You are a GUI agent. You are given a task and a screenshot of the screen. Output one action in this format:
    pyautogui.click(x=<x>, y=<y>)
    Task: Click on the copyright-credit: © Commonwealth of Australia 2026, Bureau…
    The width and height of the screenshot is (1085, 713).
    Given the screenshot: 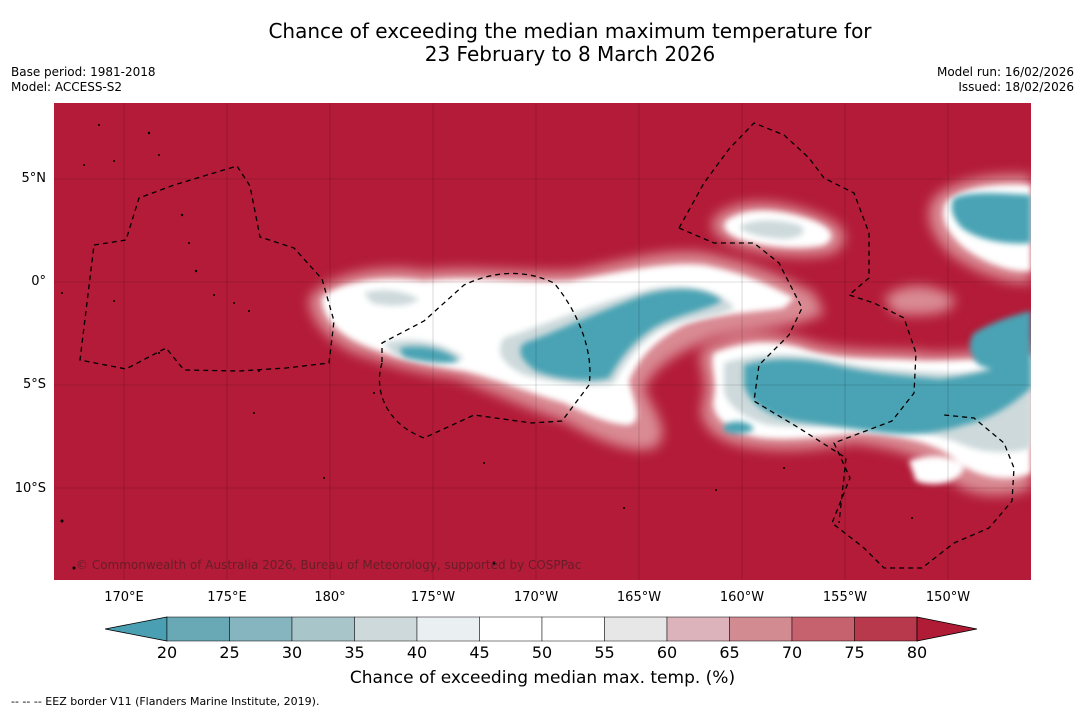 What is the action you would take?
    pyautogui.click(x=329, y=565)
    